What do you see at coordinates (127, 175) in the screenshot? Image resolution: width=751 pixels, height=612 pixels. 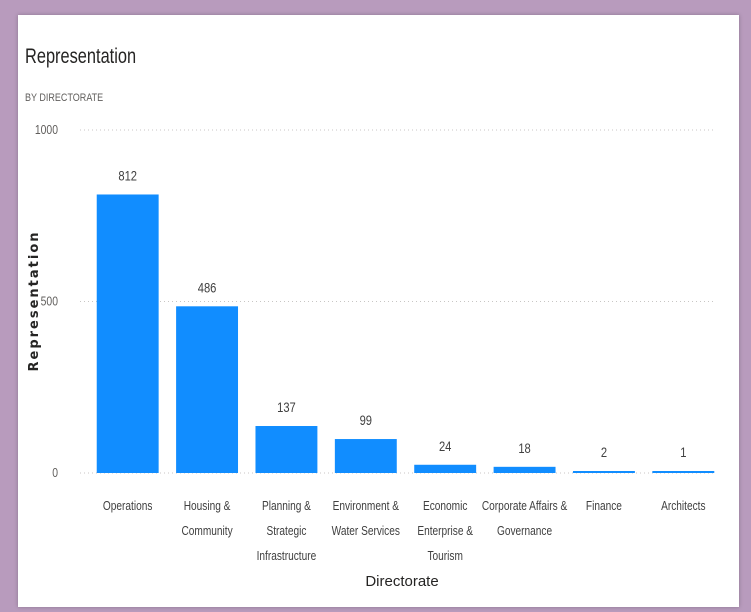 I see `data-label: 812` at bounding box center [127, 175].